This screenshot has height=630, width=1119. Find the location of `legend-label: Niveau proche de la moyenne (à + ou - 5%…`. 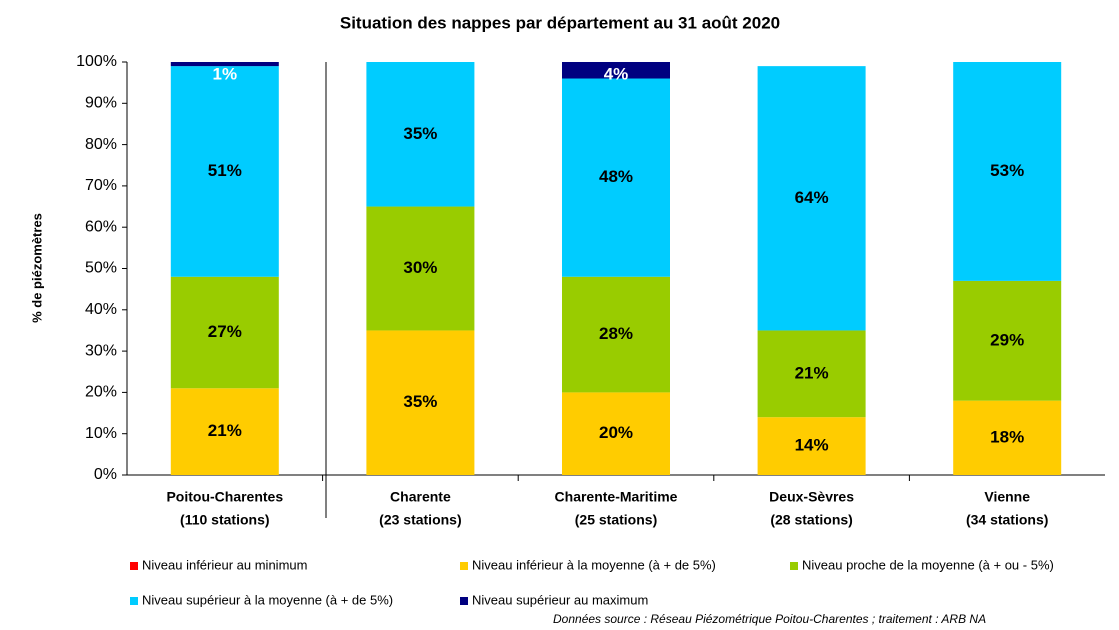

legend-label: Niveau proche de la moyenne (à + ou - 5%… is located at coordinates (928, 564).